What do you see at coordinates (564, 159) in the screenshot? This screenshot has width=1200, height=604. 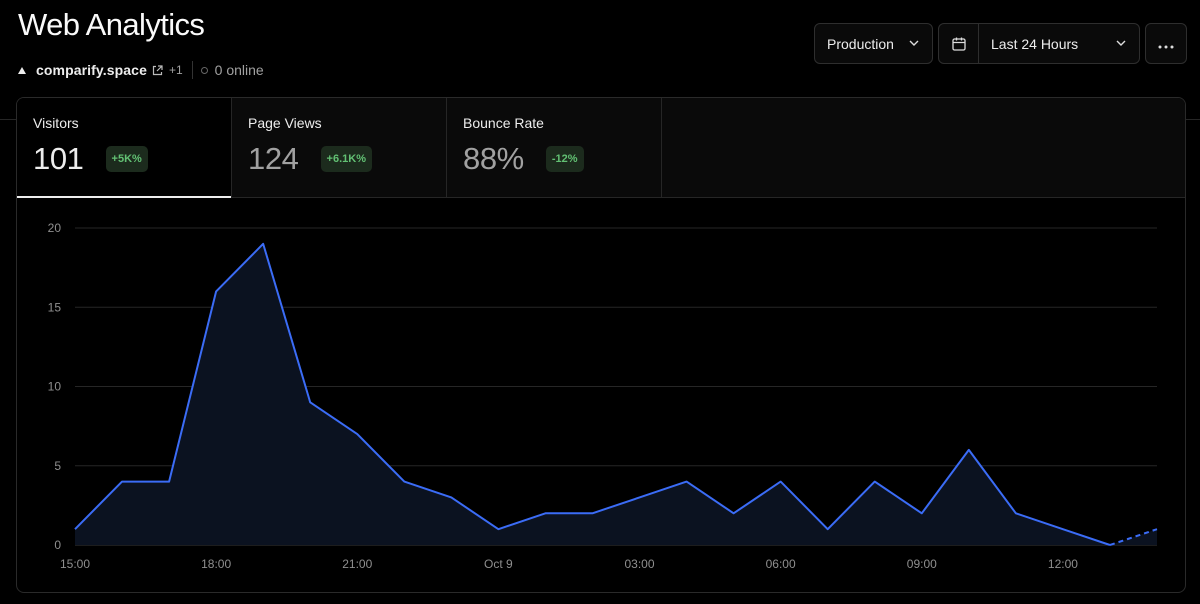 I see `change-badge: -12%` at bounding box center [564, 159].